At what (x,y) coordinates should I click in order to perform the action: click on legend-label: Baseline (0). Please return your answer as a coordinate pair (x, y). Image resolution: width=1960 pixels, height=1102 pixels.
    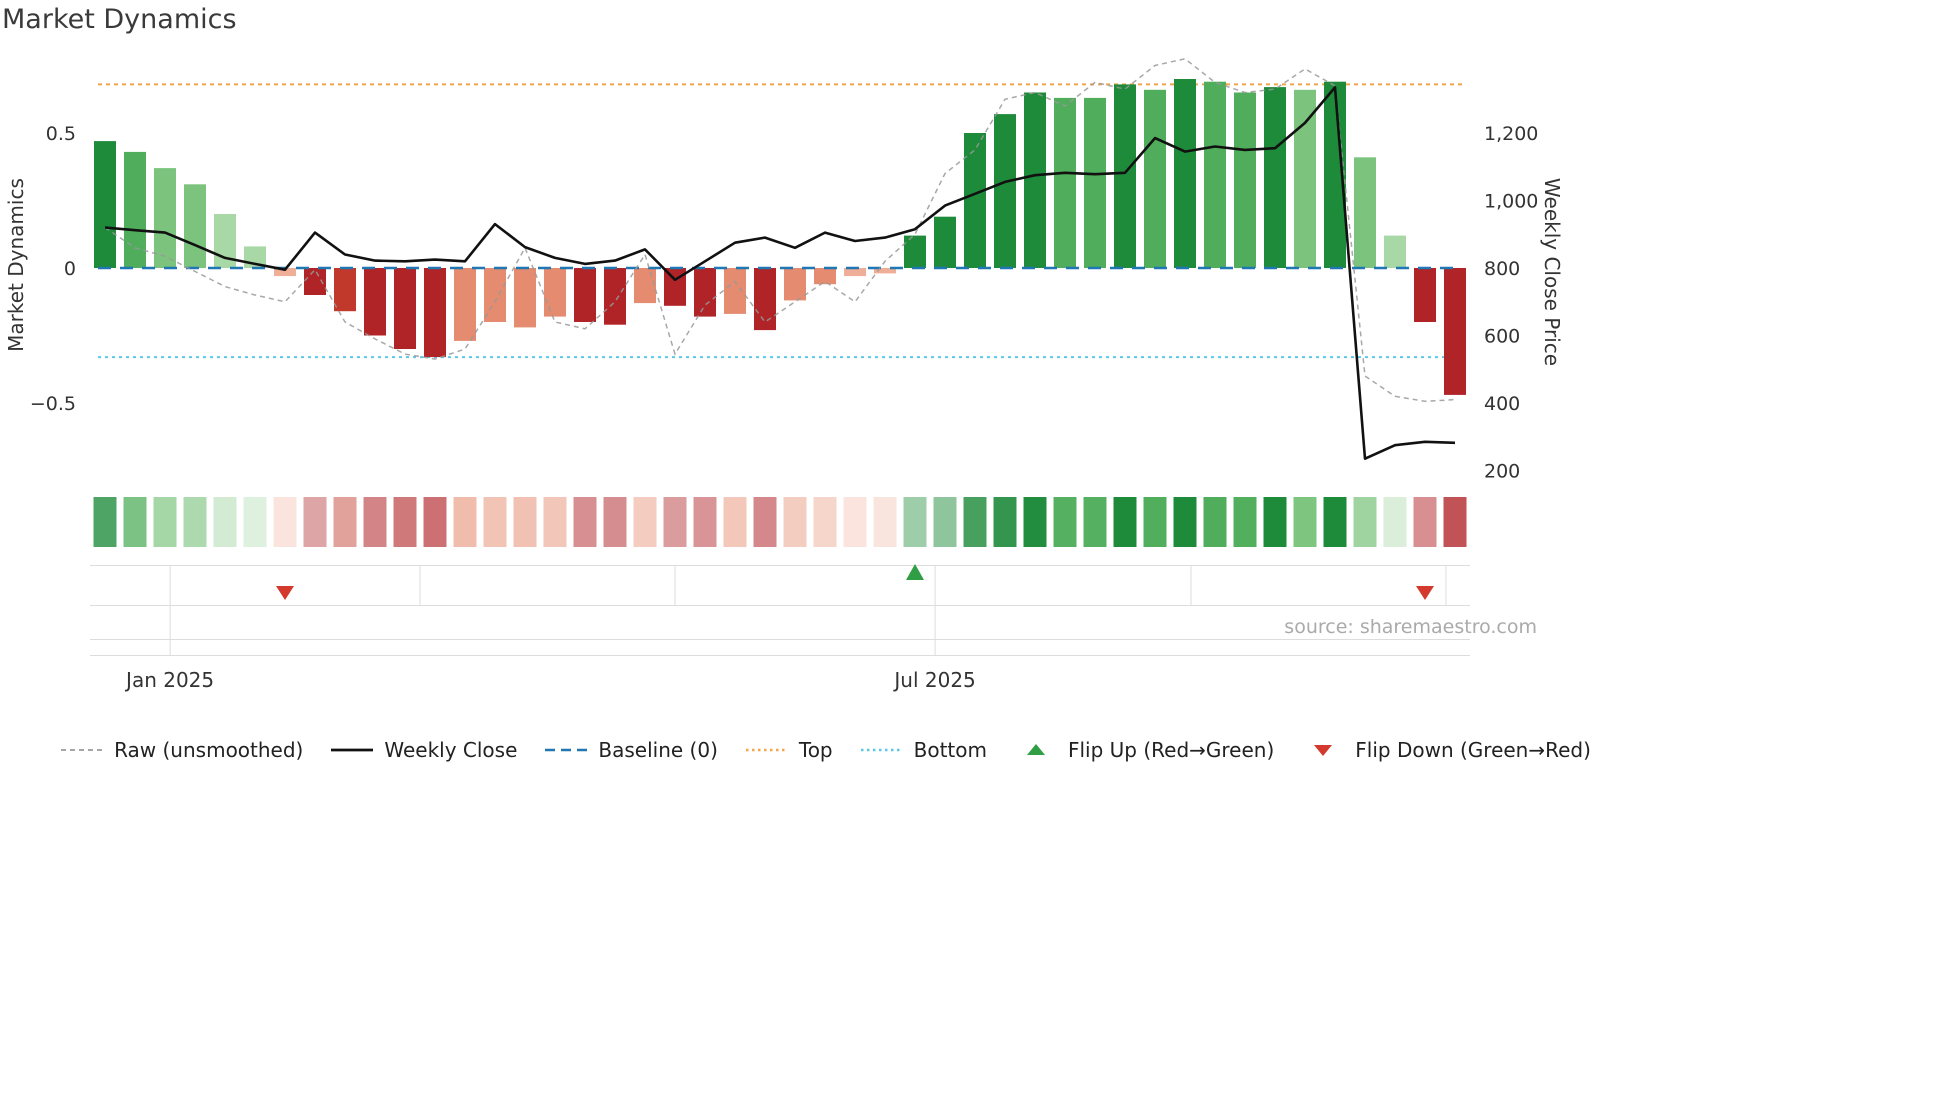
    Looking at the image, I should click on (658, 750).